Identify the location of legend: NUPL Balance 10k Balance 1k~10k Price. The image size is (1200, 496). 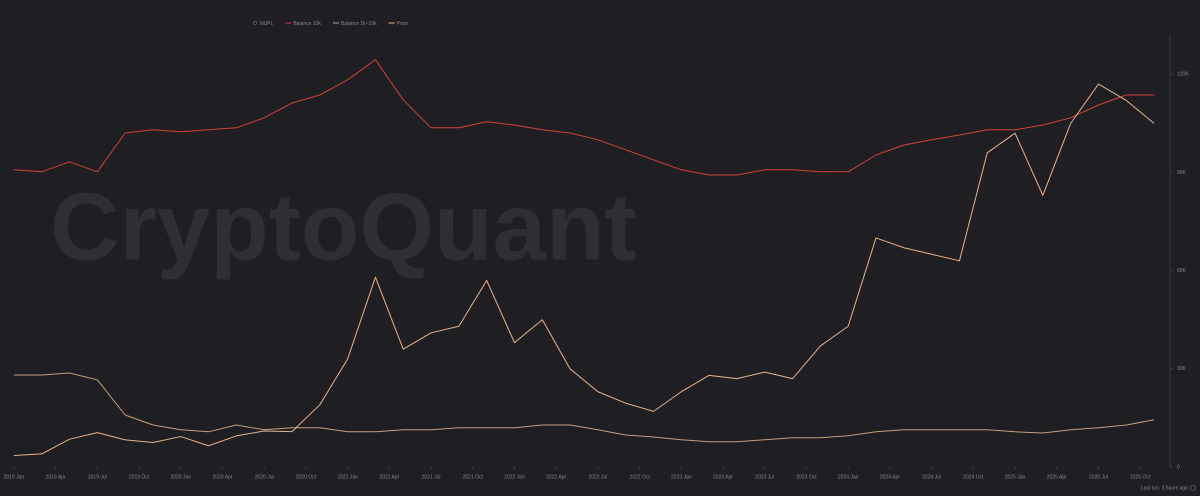
(330, 23).